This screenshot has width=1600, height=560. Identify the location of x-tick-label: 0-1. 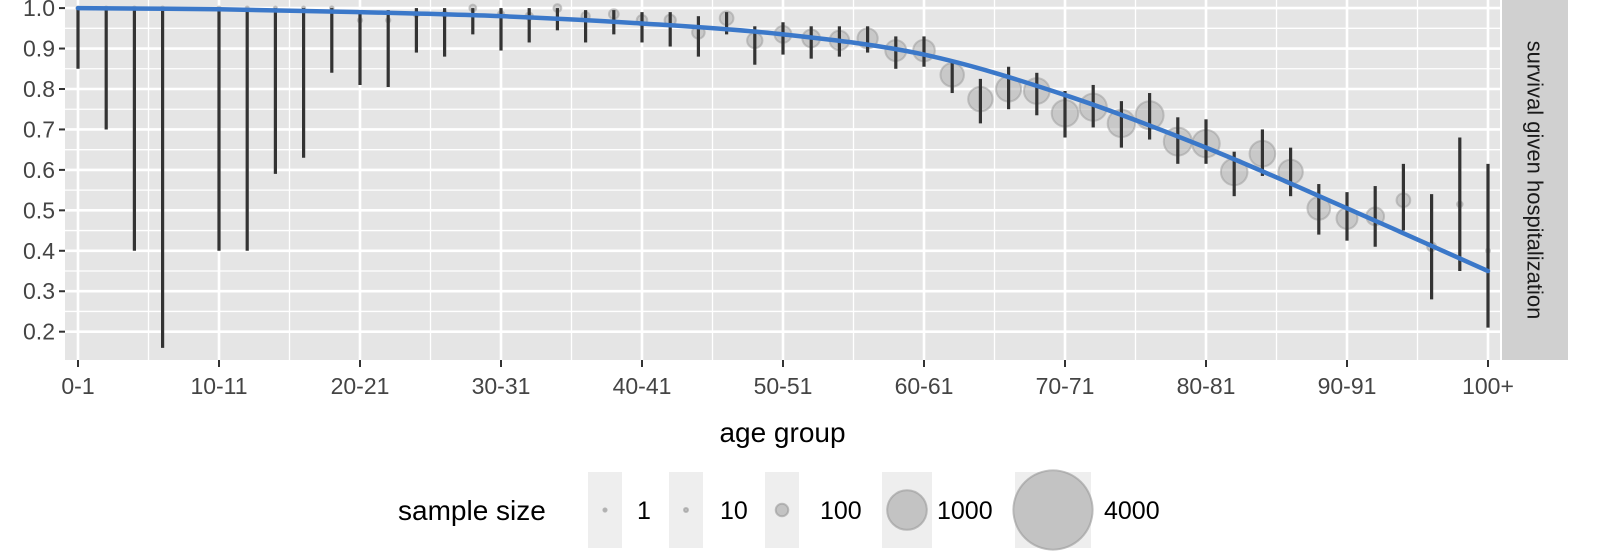
(77, 386).